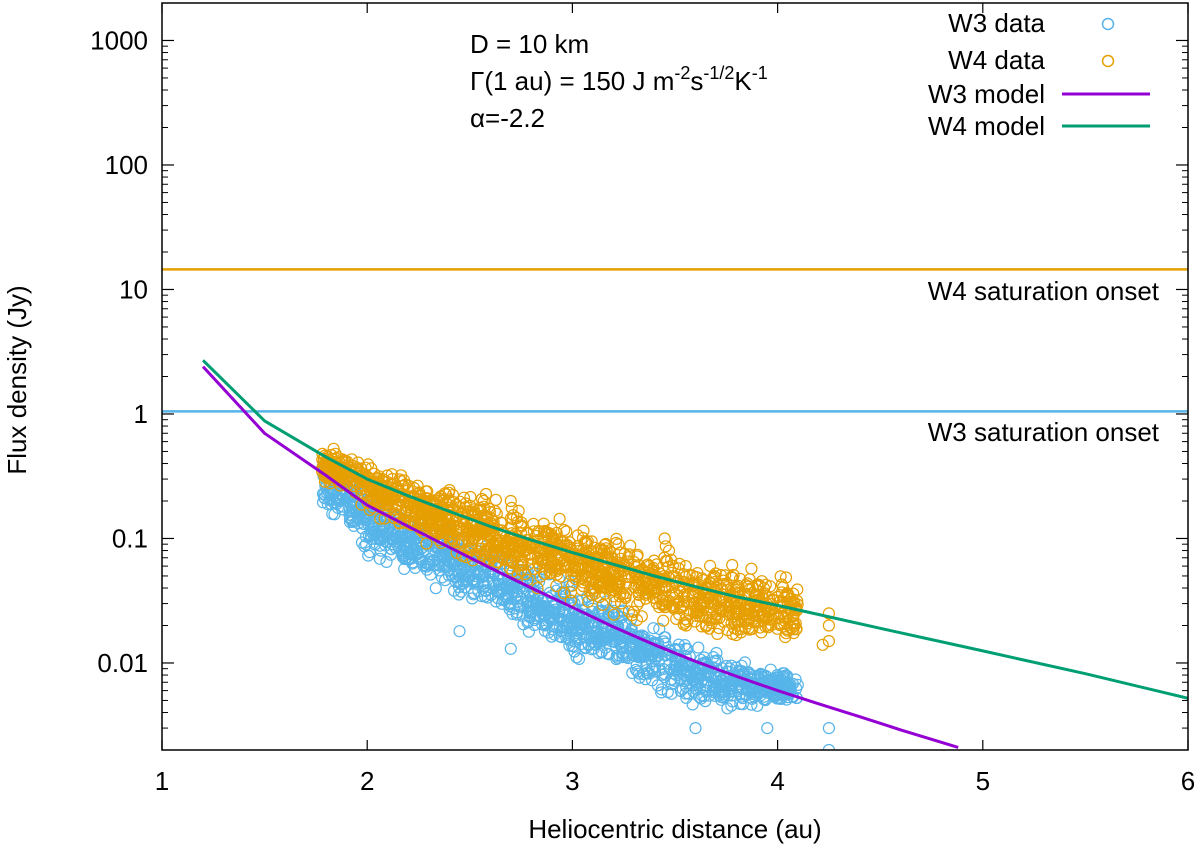 This screenshot has height=851, width=1200. What do you see at coordinates (130, 538) in the screenshot?
I see `y-tick-label: 0.1` at bounding box center [130, 538].